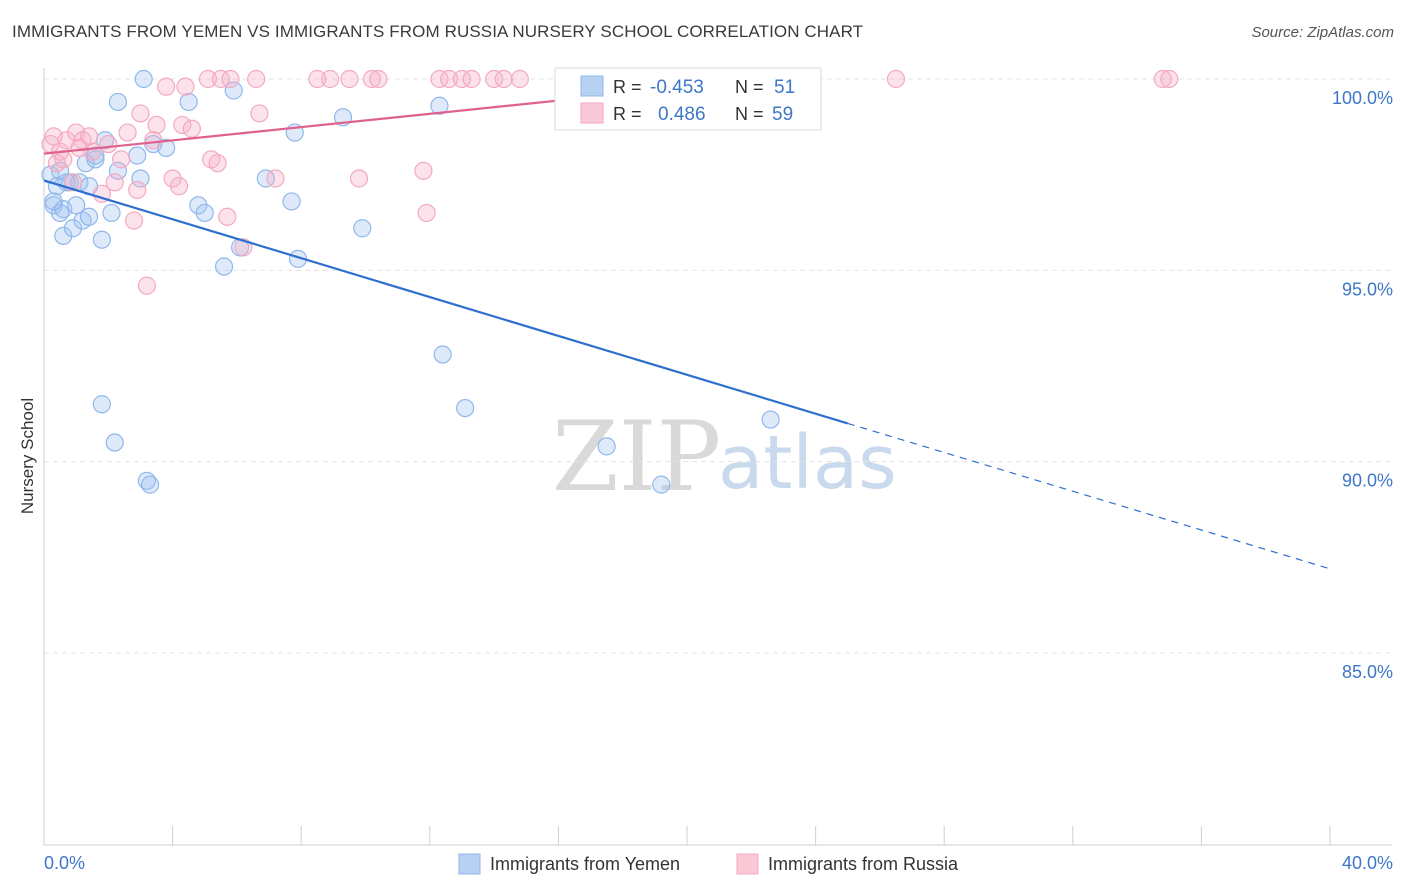  I want to click on y-axis-label: Nursery School, so click(27, 456).